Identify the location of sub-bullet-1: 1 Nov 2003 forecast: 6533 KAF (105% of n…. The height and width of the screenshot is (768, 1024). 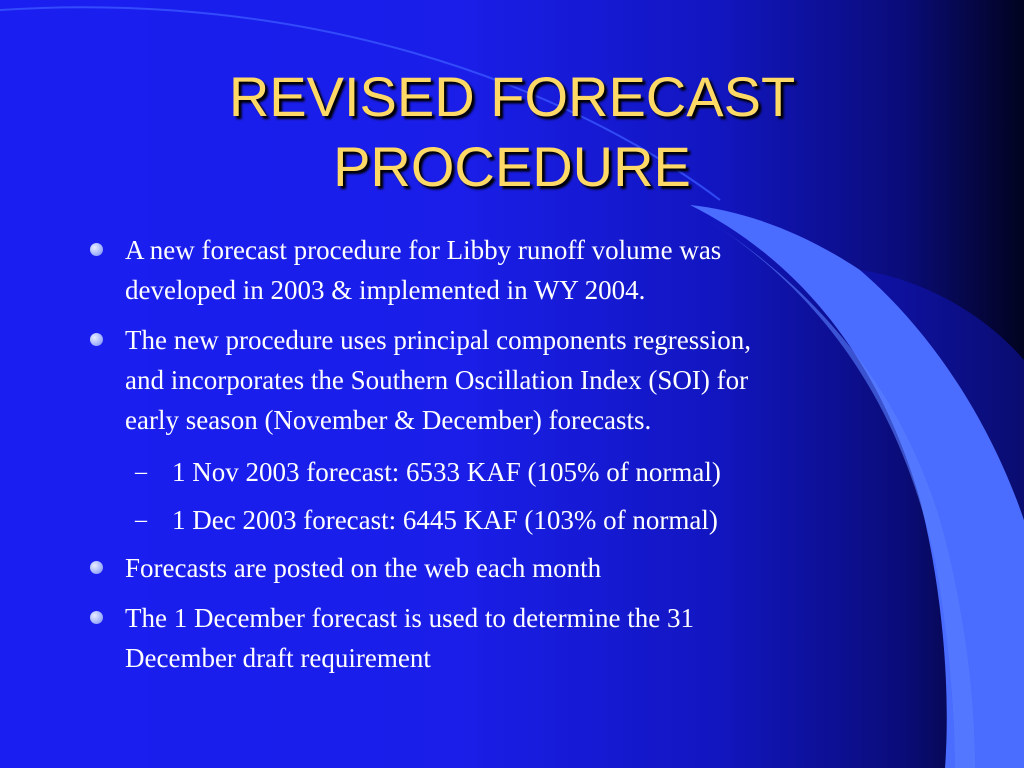
(446, 472).